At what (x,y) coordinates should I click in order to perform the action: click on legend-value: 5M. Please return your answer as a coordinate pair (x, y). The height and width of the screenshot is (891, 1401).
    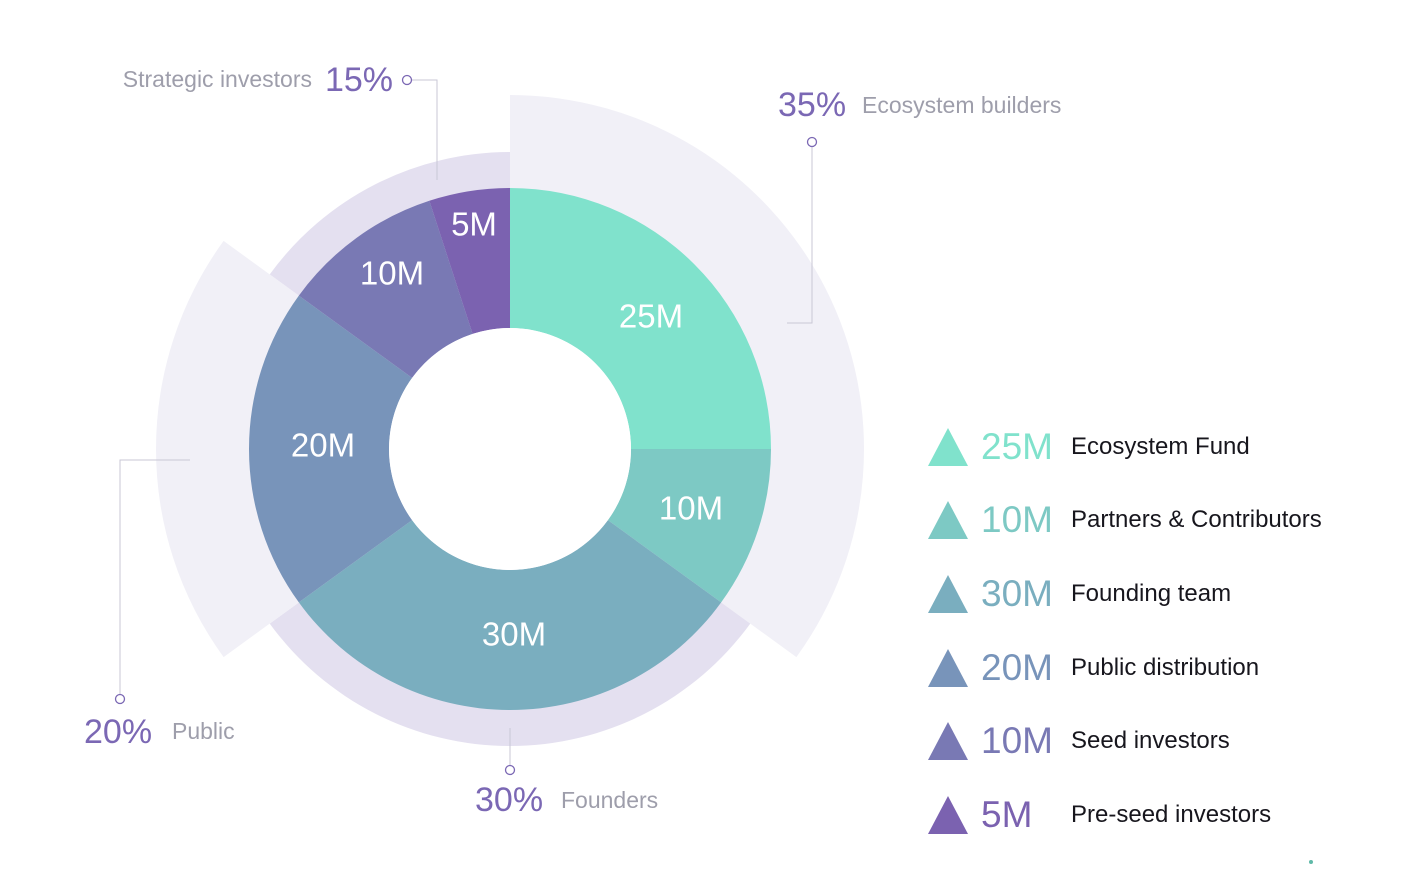
    Looking at the image, I should click on (1007, 814).